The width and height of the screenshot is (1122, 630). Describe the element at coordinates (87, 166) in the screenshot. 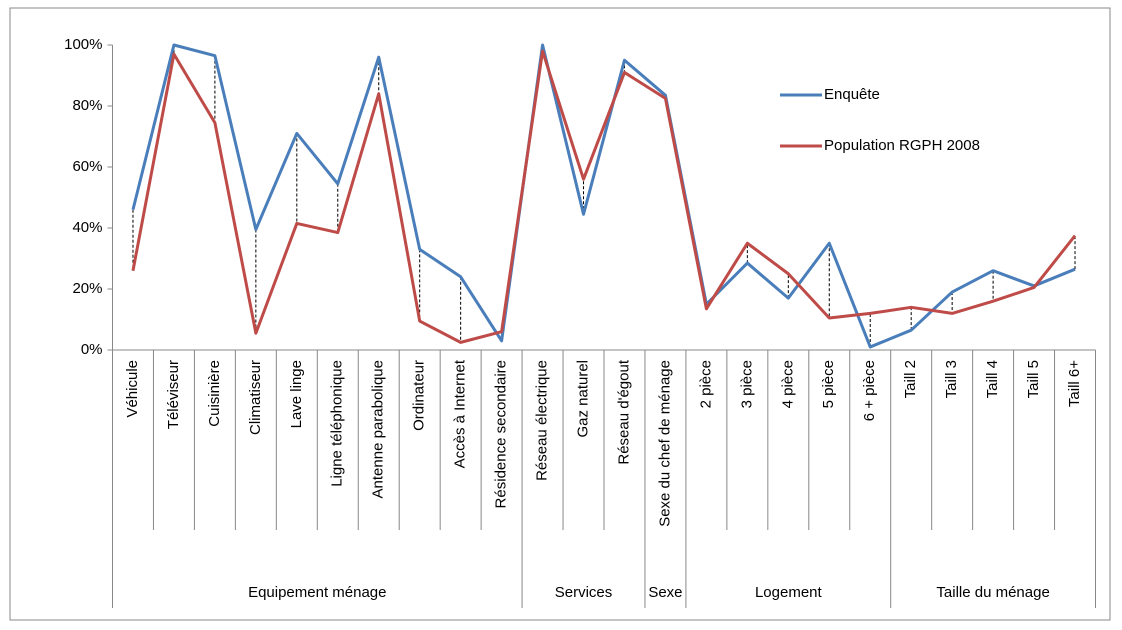

I see `y-tick-label: 60%` at that location.